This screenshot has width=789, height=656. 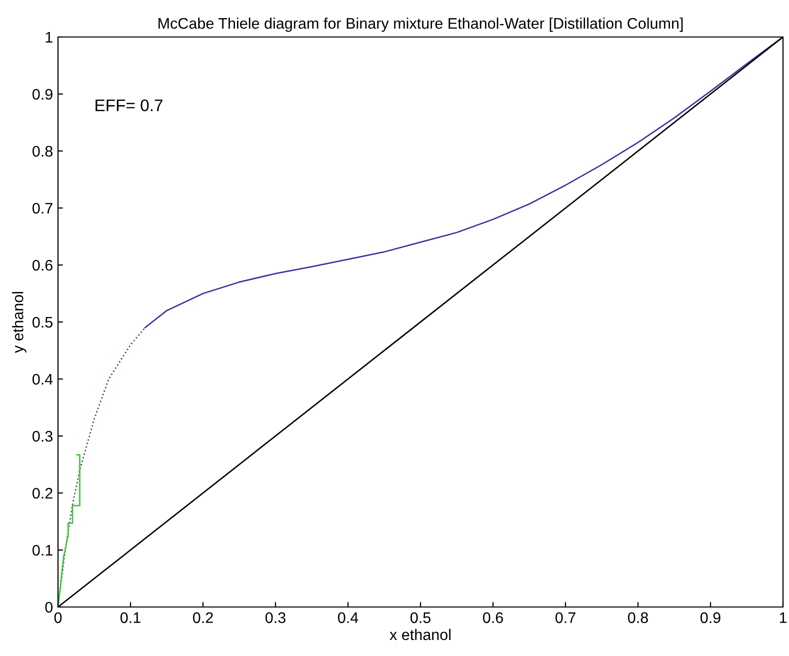 I want to click on x-tick-label: 0.7, so click(x=565, y=618).